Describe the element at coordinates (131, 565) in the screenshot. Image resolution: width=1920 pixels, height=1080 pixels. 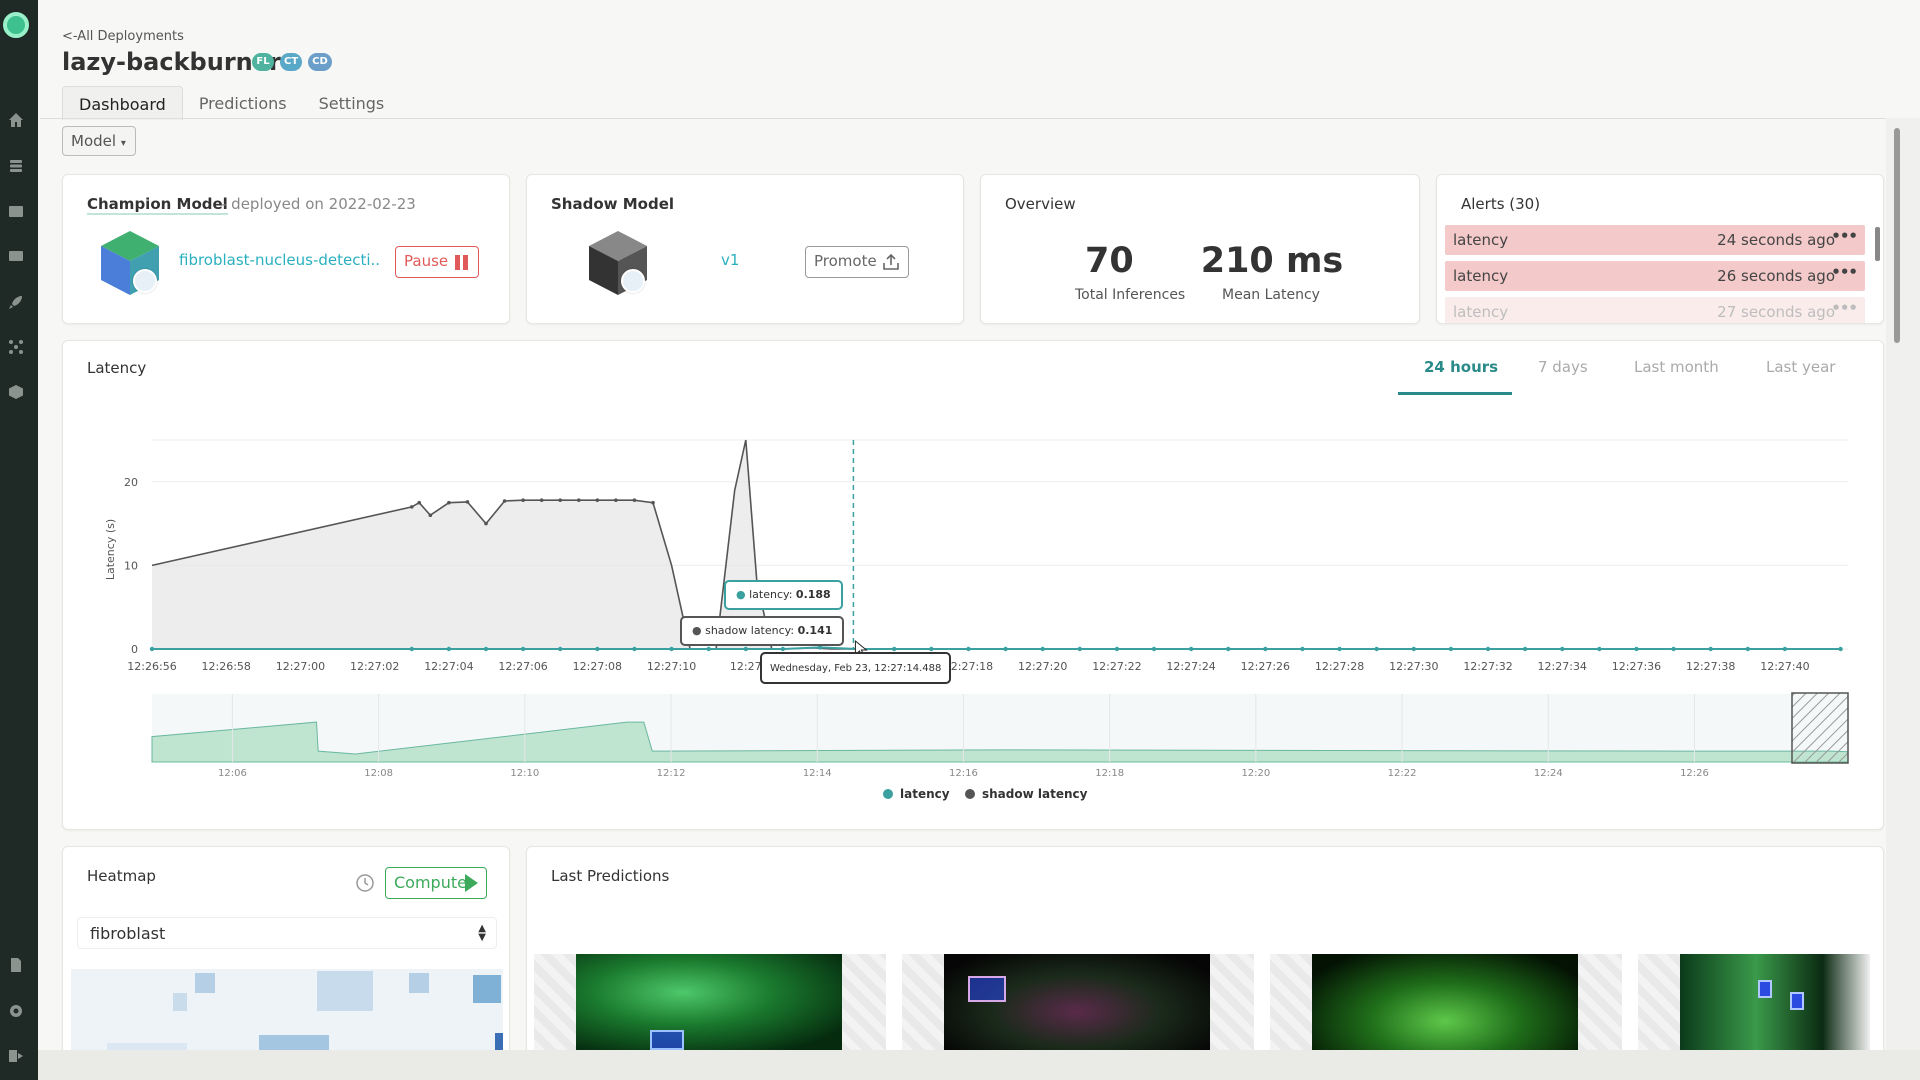
I see `y-tick-label: 10` at that location.